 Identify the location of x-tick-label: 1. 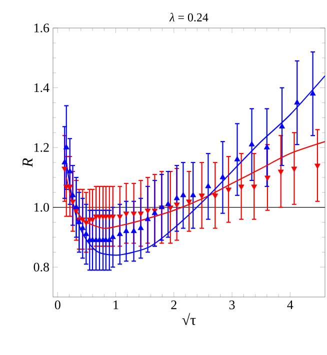
(116, 305).